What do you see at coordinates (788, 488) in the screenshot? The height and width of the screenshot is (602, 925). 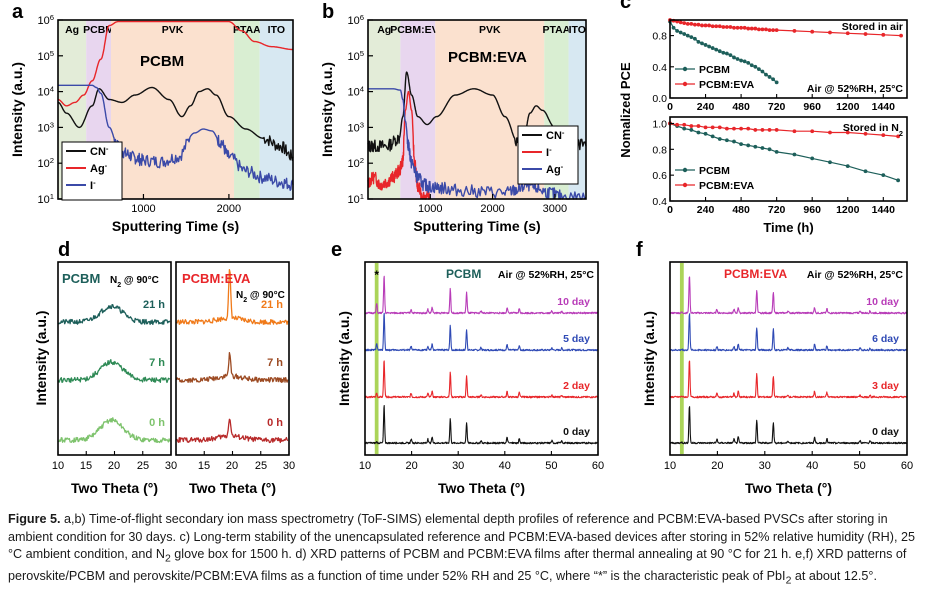 I see `x-axis-label-f: Two Theta (°)` at bounding box center [788, 488].